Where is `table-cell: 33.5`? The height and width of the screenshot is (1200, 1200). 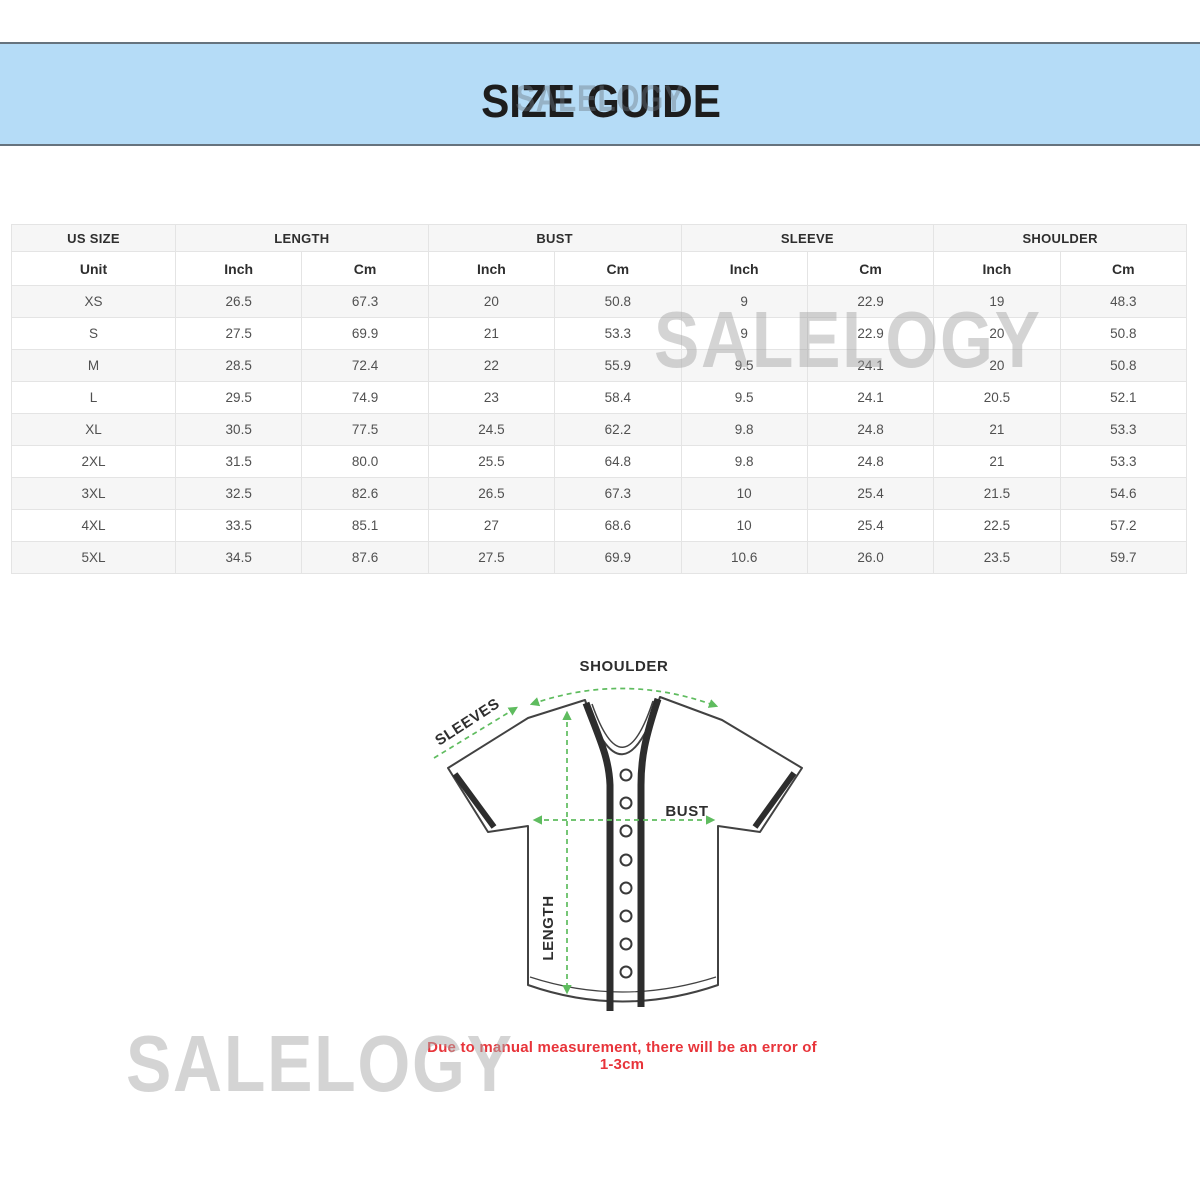 table-cell: 33.5 is located at coordinates (238, 525).